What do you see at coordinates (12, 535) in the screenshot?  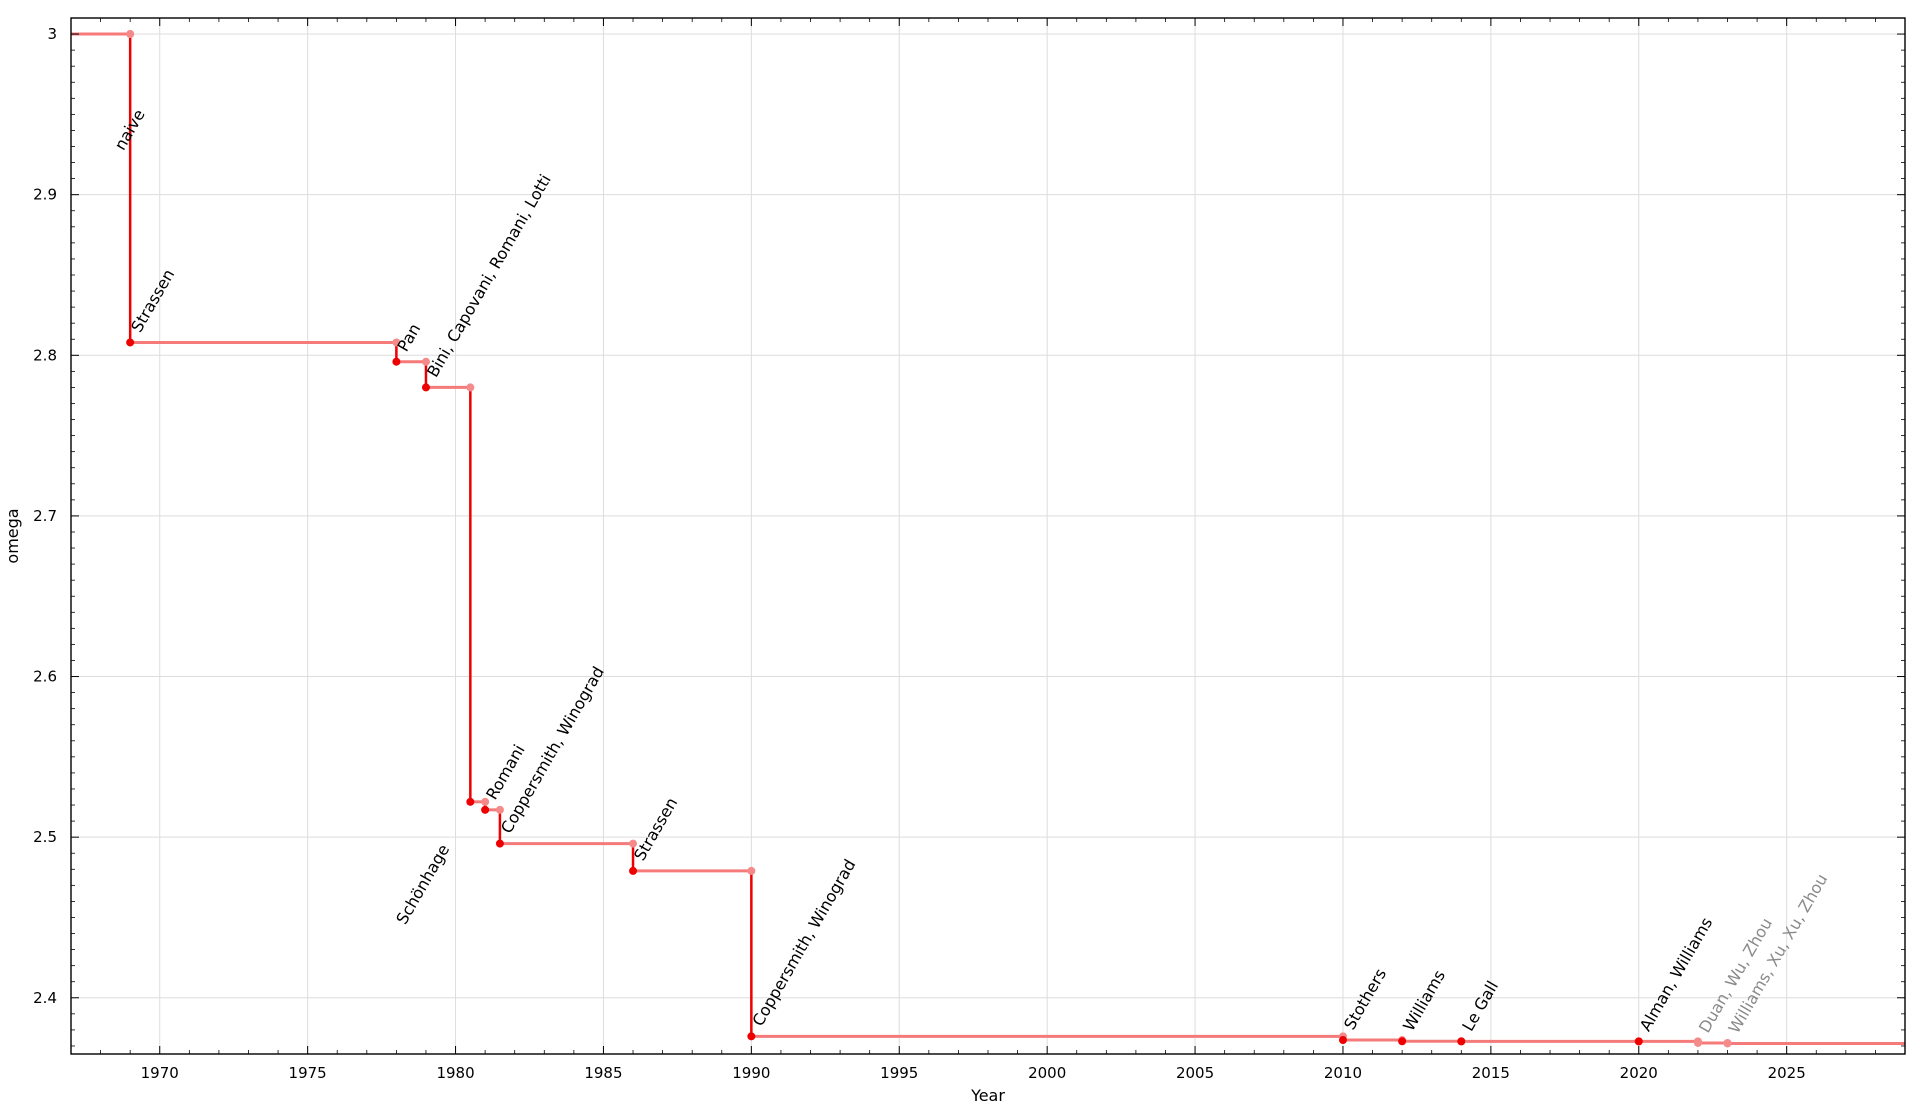 I see `y-axis-title: omega` at bounding box center [12, 535].